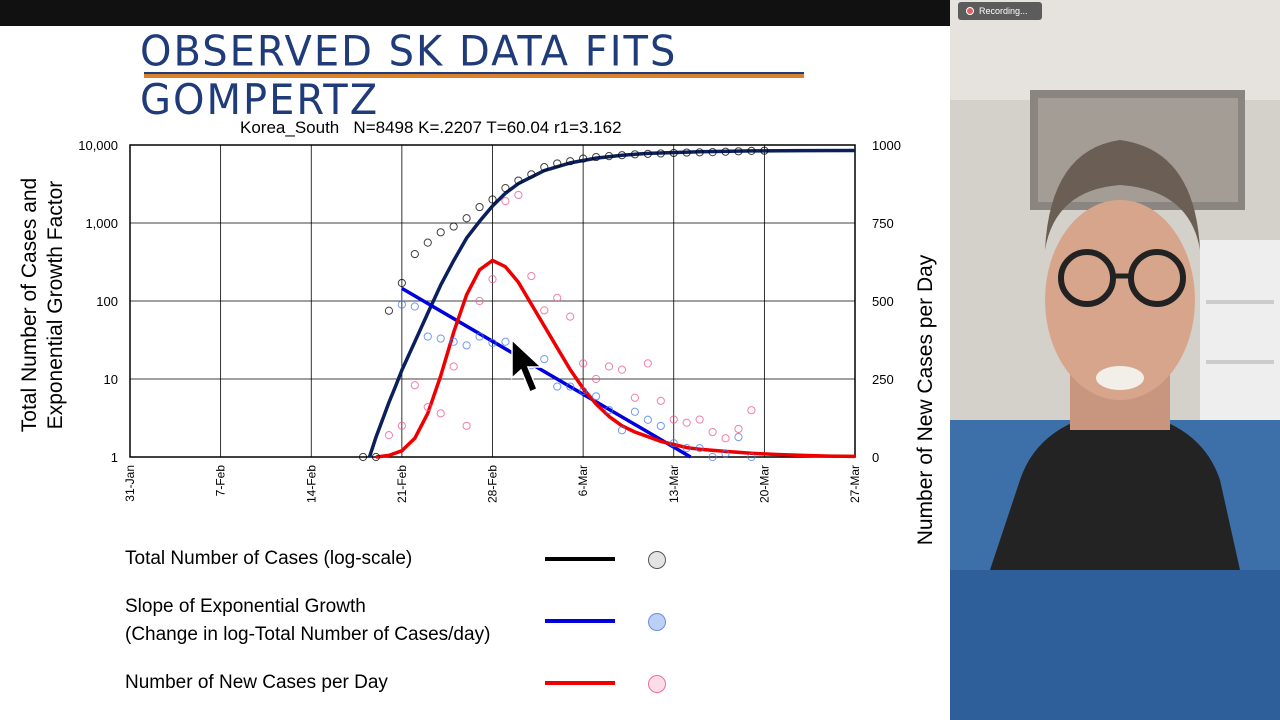 Image resolution: width=1280 pixels, height=720 pixels. I want to click on mouse-cursor-icon, so click(527, 365).